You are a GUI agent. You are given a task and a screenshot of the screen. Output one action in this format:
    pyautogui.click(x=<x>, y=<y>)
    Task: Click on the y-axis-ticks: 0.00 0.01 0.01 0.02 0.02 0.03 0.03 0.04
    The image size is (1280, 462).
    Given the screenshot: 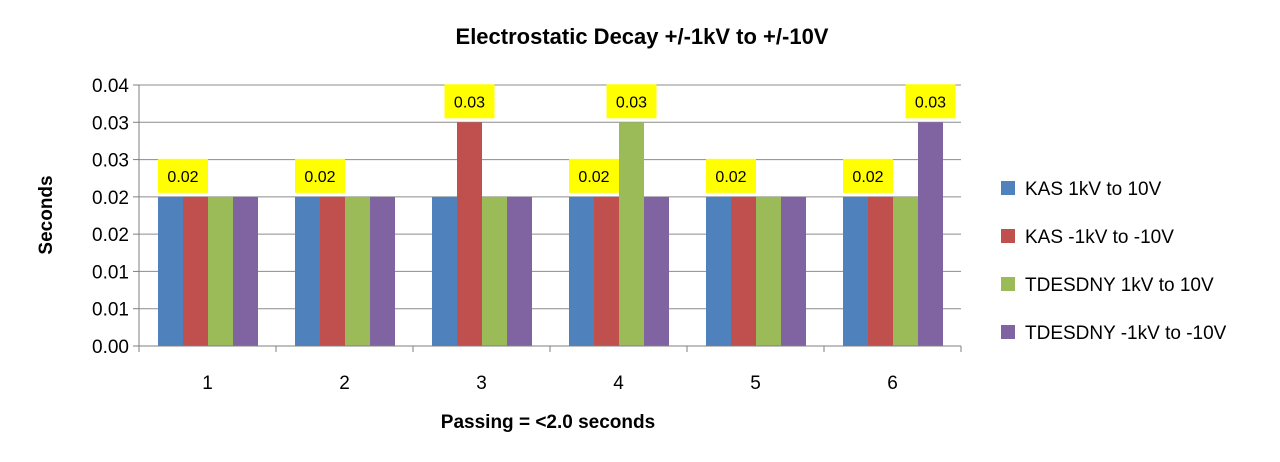 What is the action you would take?
    pyautogui.click(x=115, y=217)
    